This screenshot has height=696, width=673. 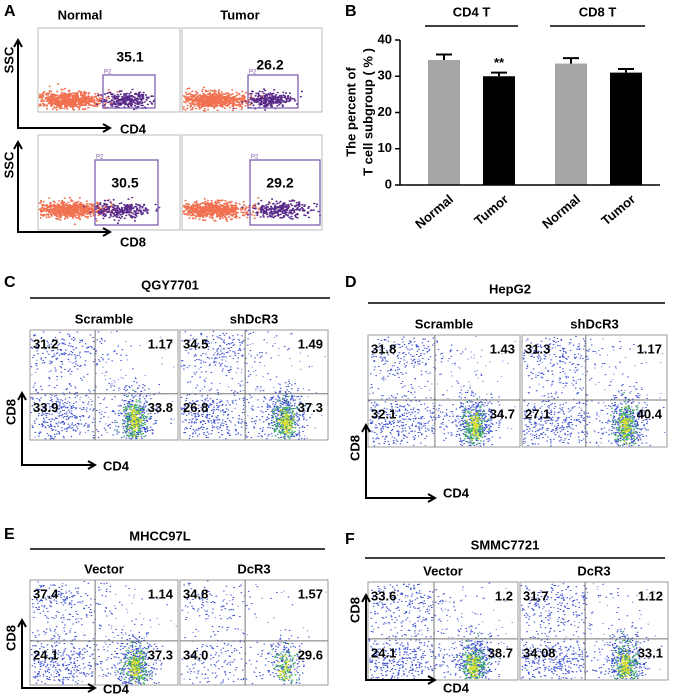 I want to click on y-tick-label: 0, so click(x=388, y=183).